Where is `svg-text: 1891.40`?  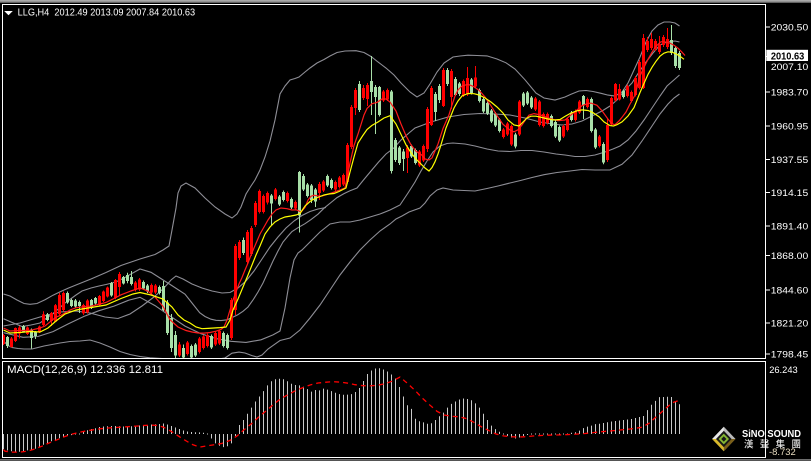
svg-text: 1891.40 is located at coordinates (789, 226).